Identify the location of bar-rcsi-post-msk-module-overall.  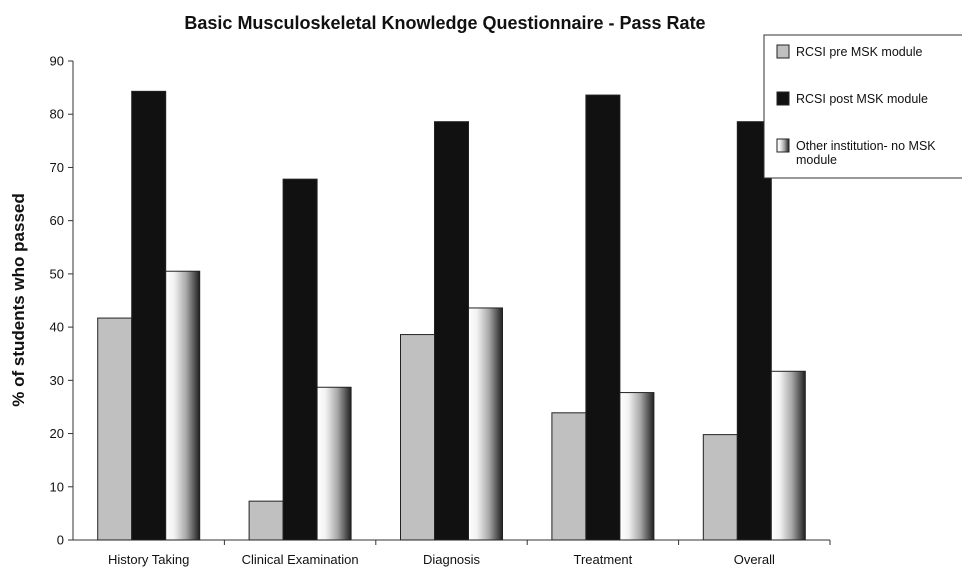
(754, 331).